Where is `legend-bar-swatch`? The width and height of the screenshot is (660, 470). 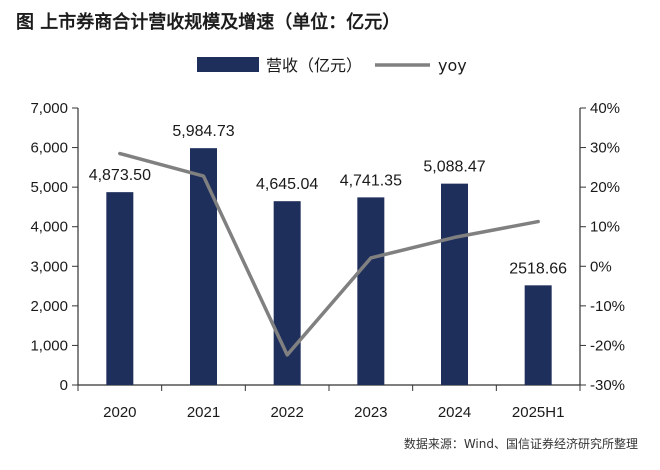 legend-bar-swatch is located at coordinates (228, 64).